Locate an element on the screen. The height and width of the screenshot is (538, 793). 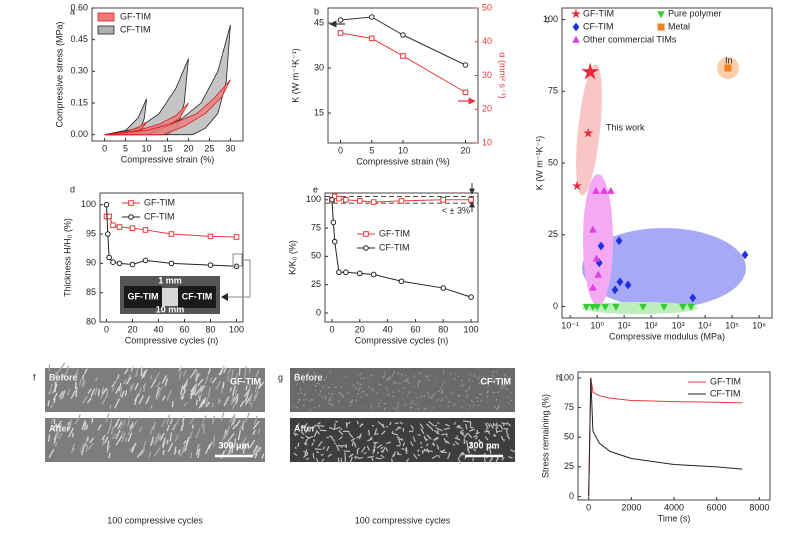
x-tick-label: 8000 is located at coordinates (759, 507).